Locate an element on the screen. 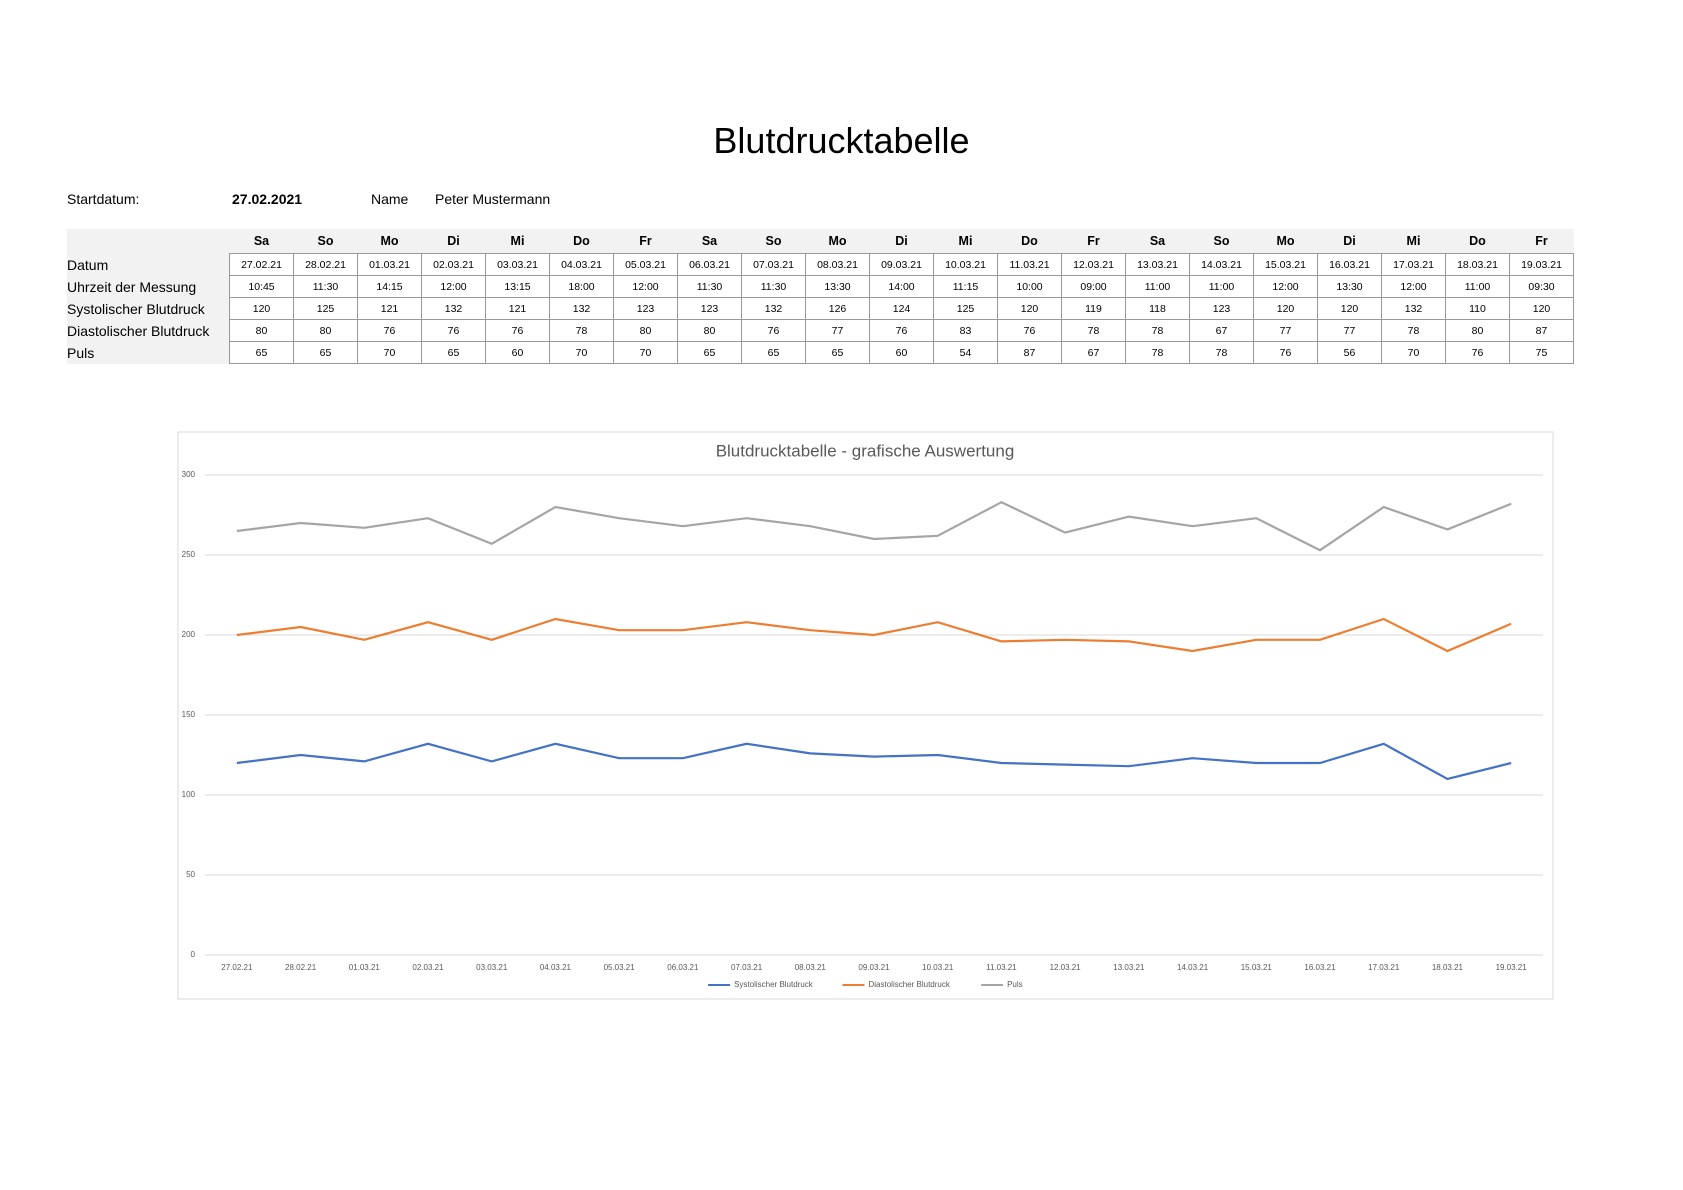 The height and width of the screenshot is (1190, 1683). start-date: 27.02.2021 is located at coordinates (267, 199).